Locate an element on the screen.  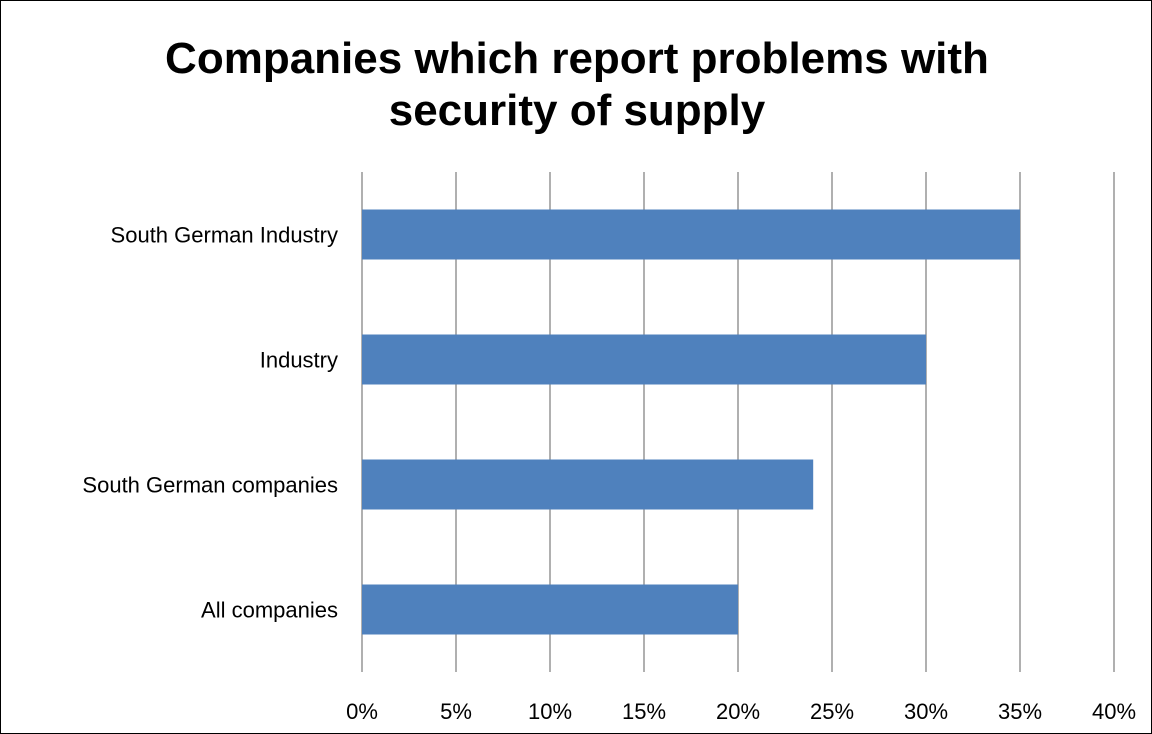
bar-industry is located at coordinates (644, 359).